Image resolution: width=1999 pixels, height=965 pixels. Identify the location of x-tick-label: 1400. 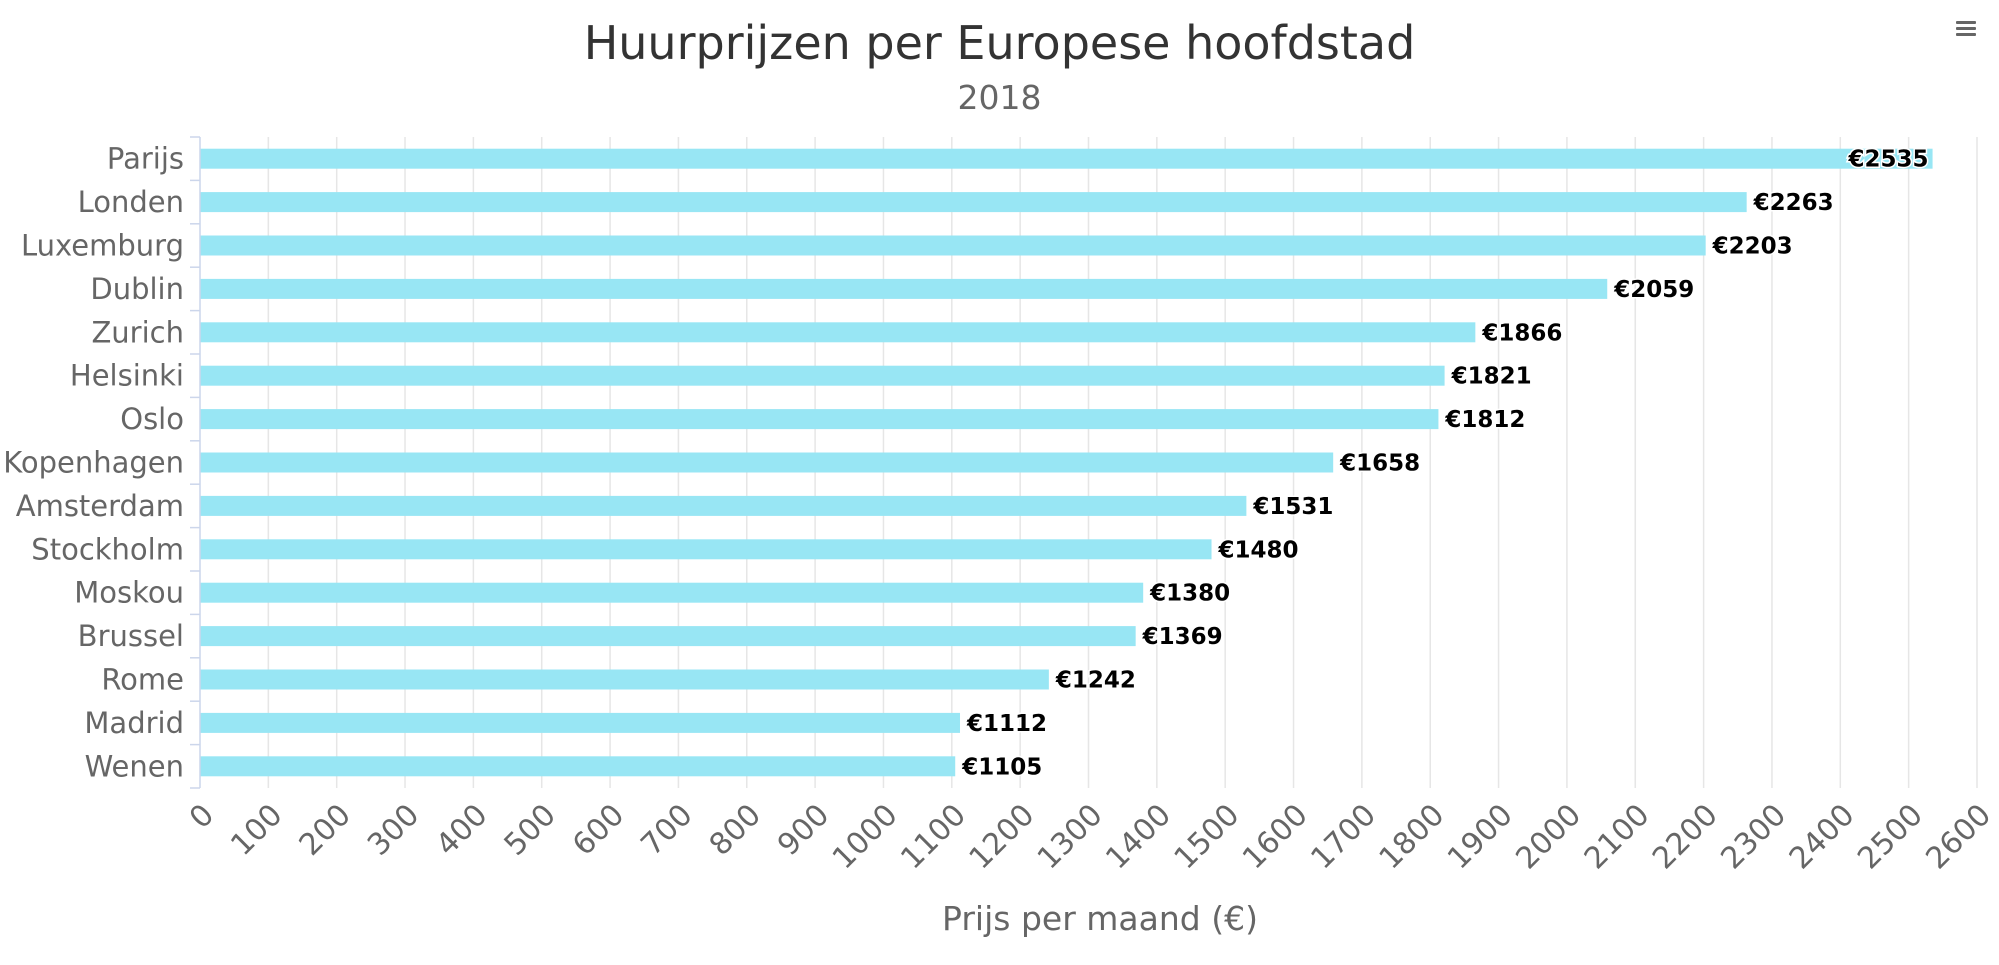
(1138, 836).